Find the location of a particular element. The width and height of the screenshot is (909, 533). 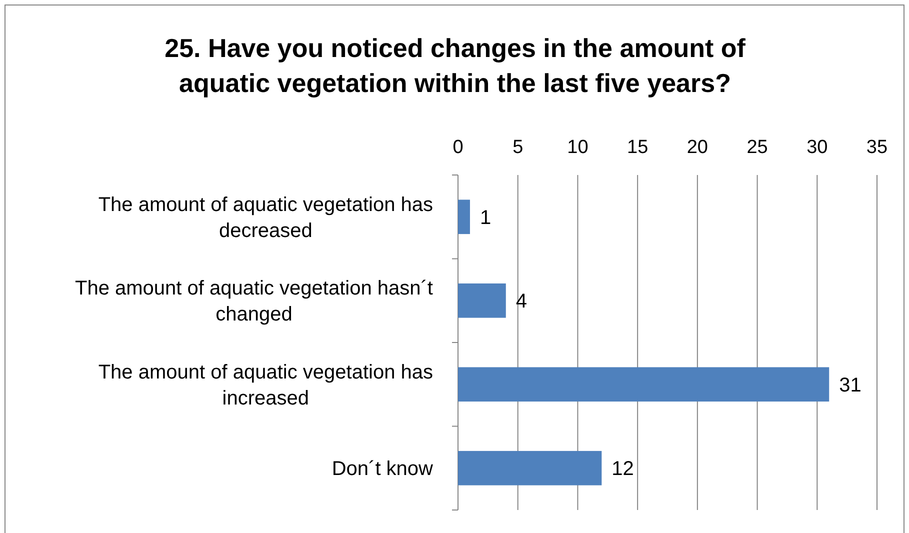

data-label: 1 is located at coordinates (486, 217).